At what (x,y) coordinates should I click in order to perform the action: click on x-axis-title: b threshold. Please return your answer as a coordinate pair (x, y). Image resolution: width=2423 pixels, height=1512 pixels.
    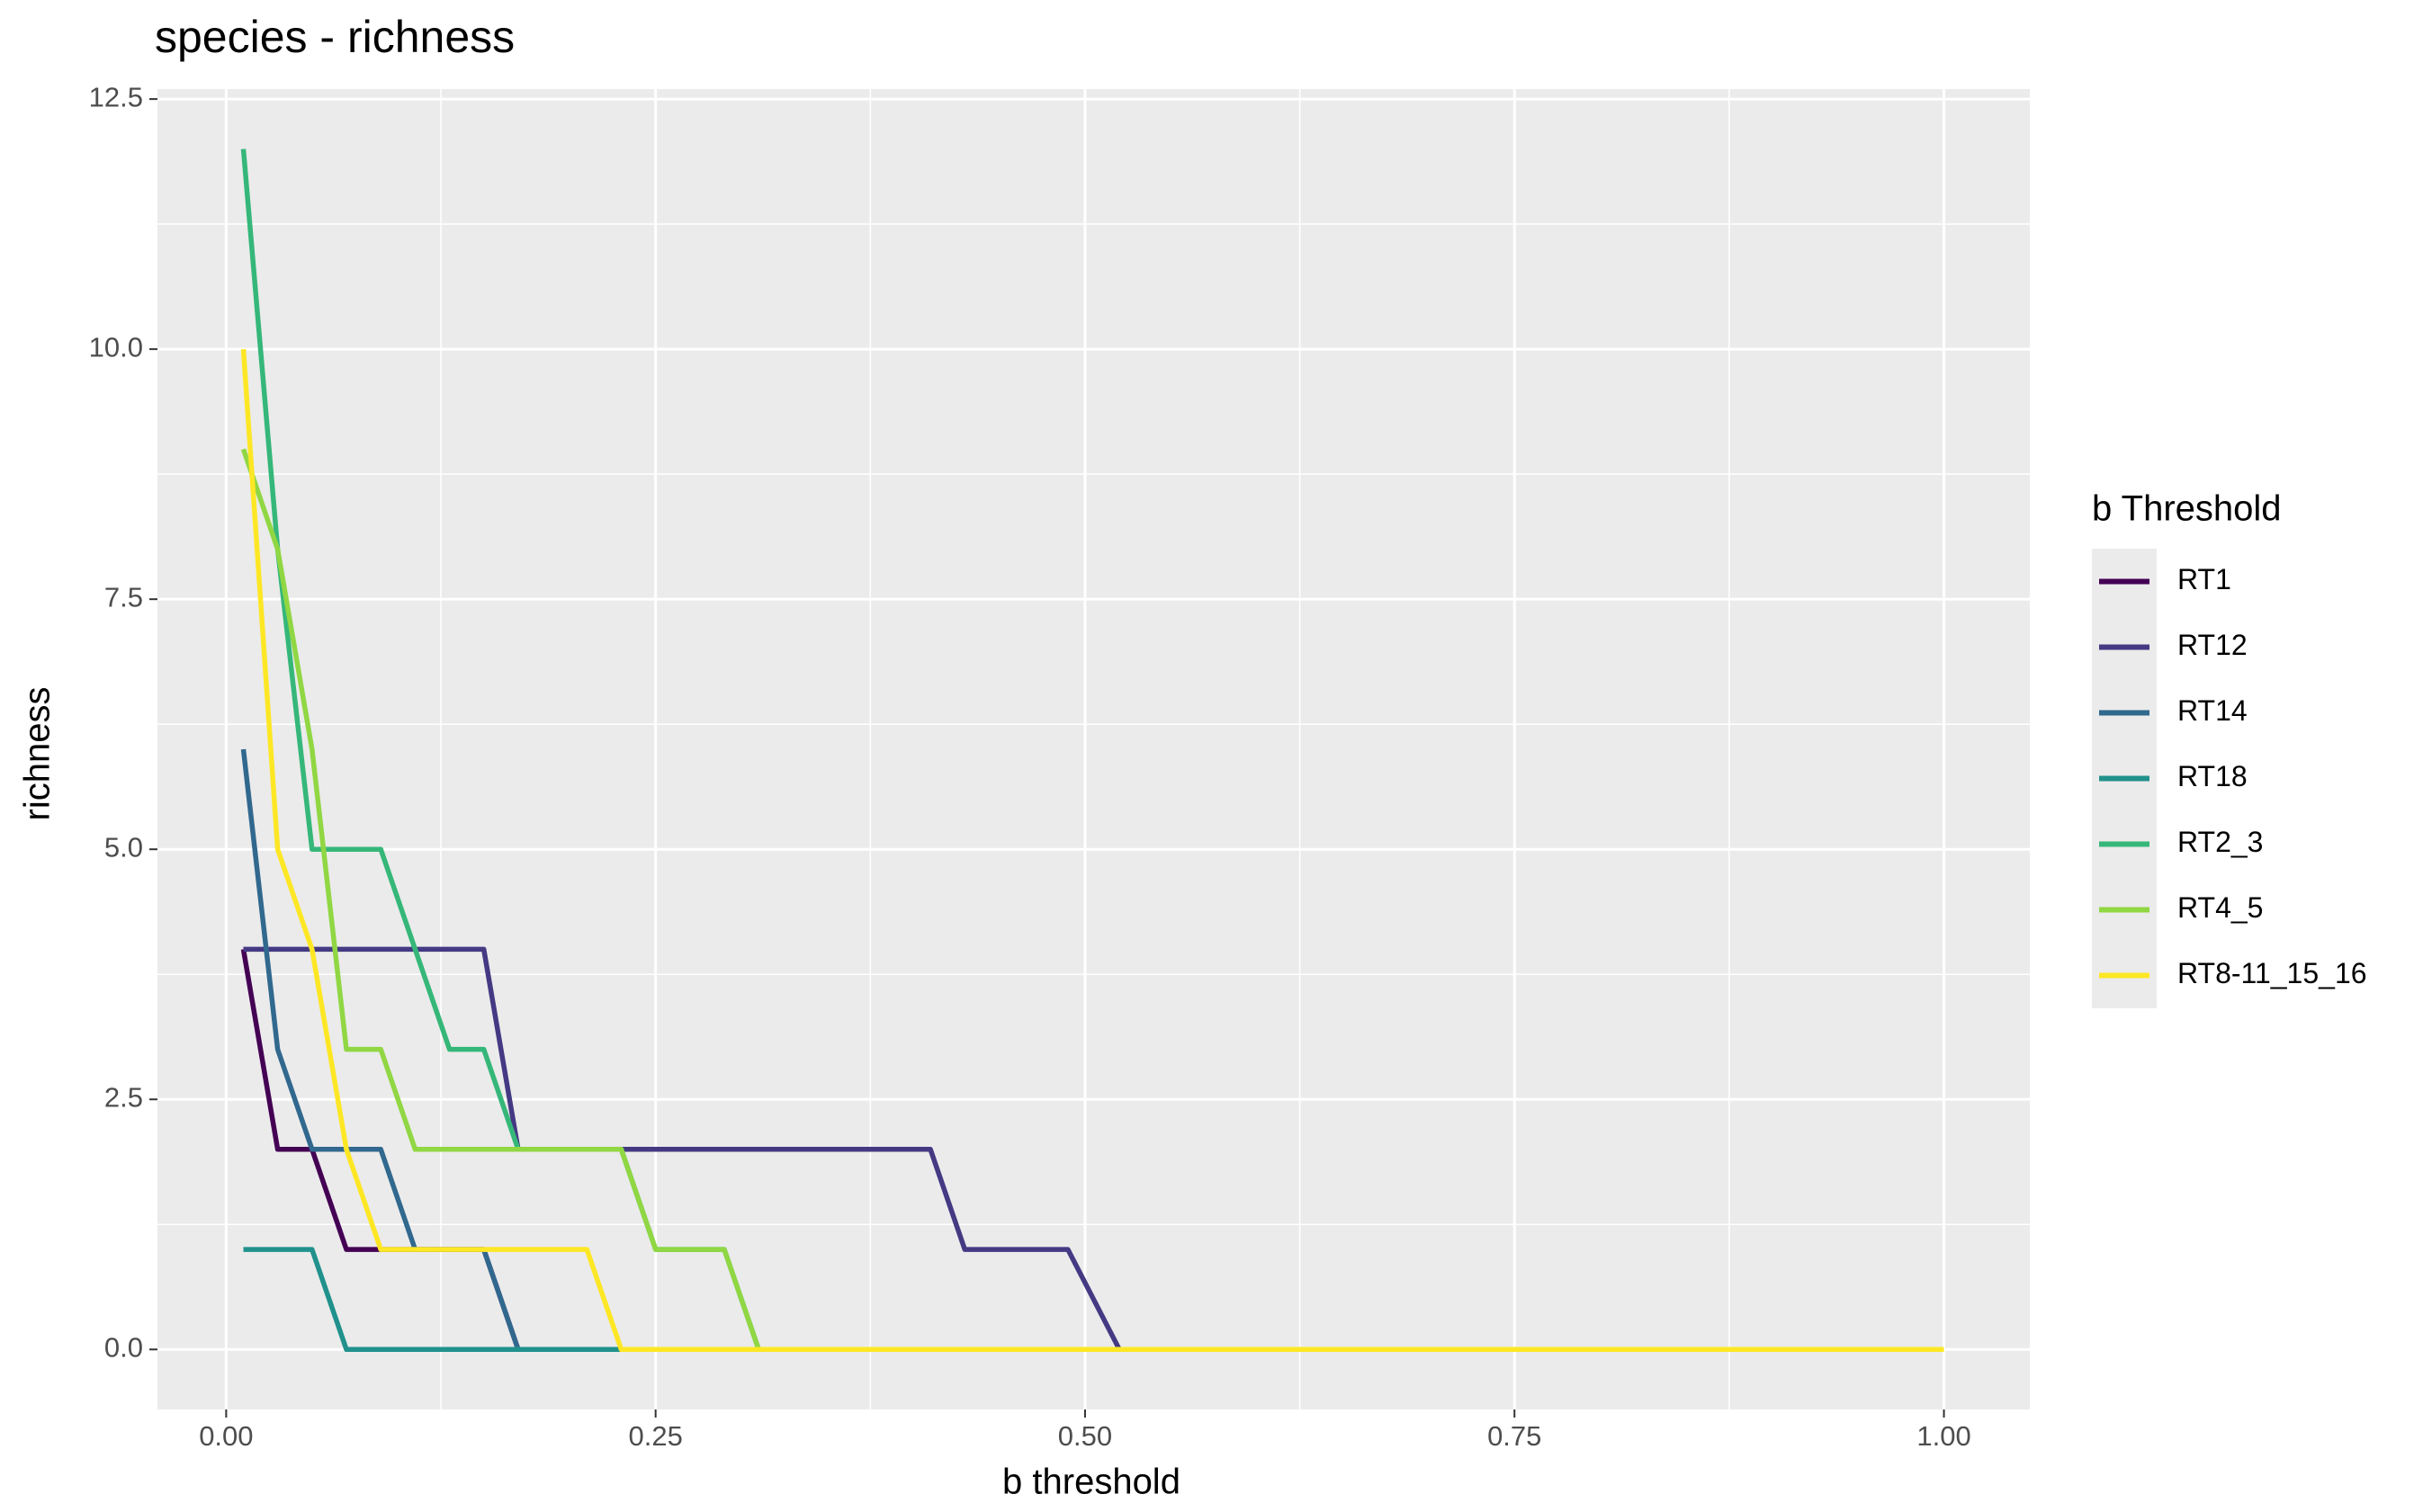
    Looking at the image, I should click on (1091, 1482).